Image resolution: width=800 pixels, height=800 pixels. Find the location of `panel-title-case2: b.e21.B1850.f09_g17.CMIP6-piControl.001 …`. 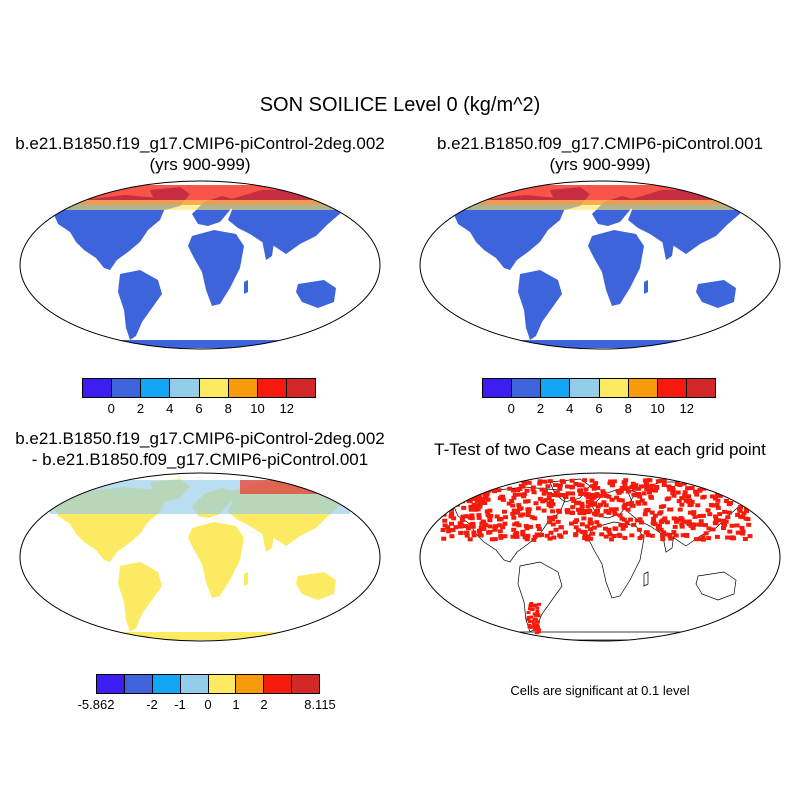

panel-title-case2: b.e21.B1850.f09_g17.CMIP6-piControl.001 … is located at coordinates (600, 154).